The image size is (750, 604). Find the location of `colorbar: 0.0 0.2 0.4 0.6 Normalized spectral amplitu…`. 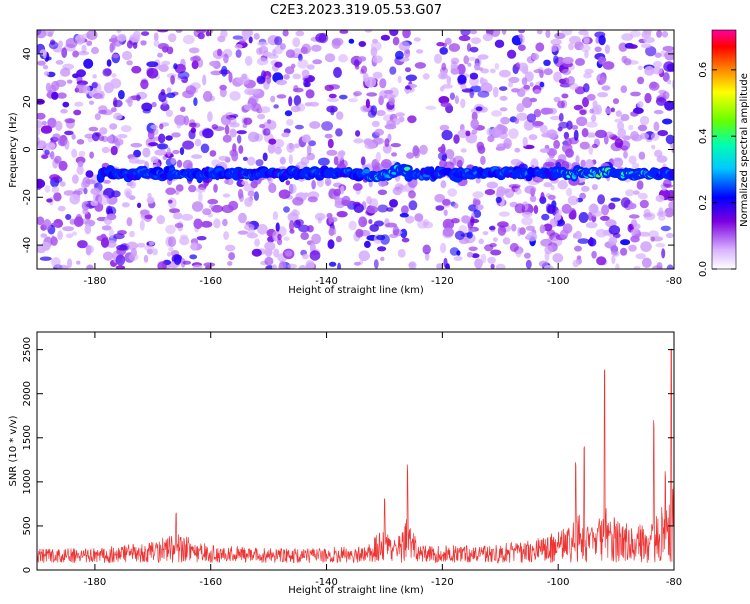

colorbar: 0.0 0.2 0.4 0.6 Normalized spectral amplitu… is located at coordinates (724, 153).